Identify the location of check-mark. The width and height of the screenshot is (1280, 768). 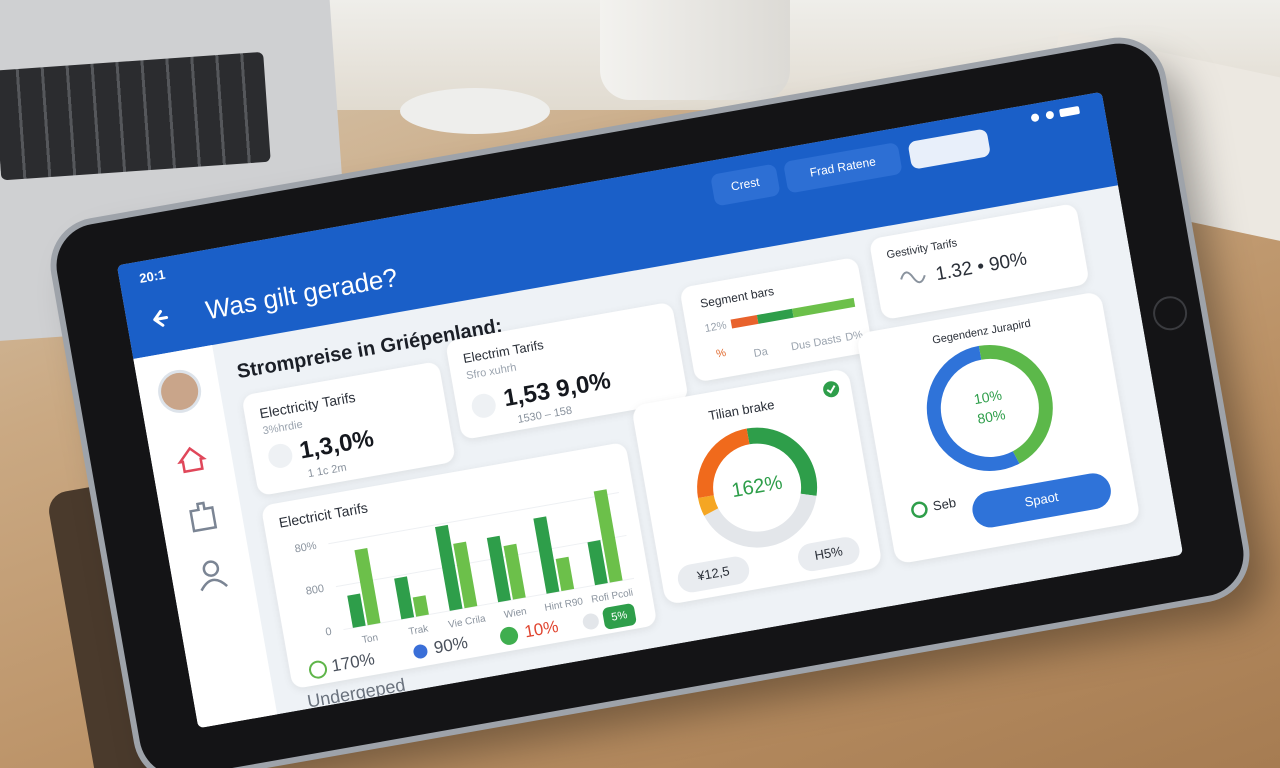
(831, 389).